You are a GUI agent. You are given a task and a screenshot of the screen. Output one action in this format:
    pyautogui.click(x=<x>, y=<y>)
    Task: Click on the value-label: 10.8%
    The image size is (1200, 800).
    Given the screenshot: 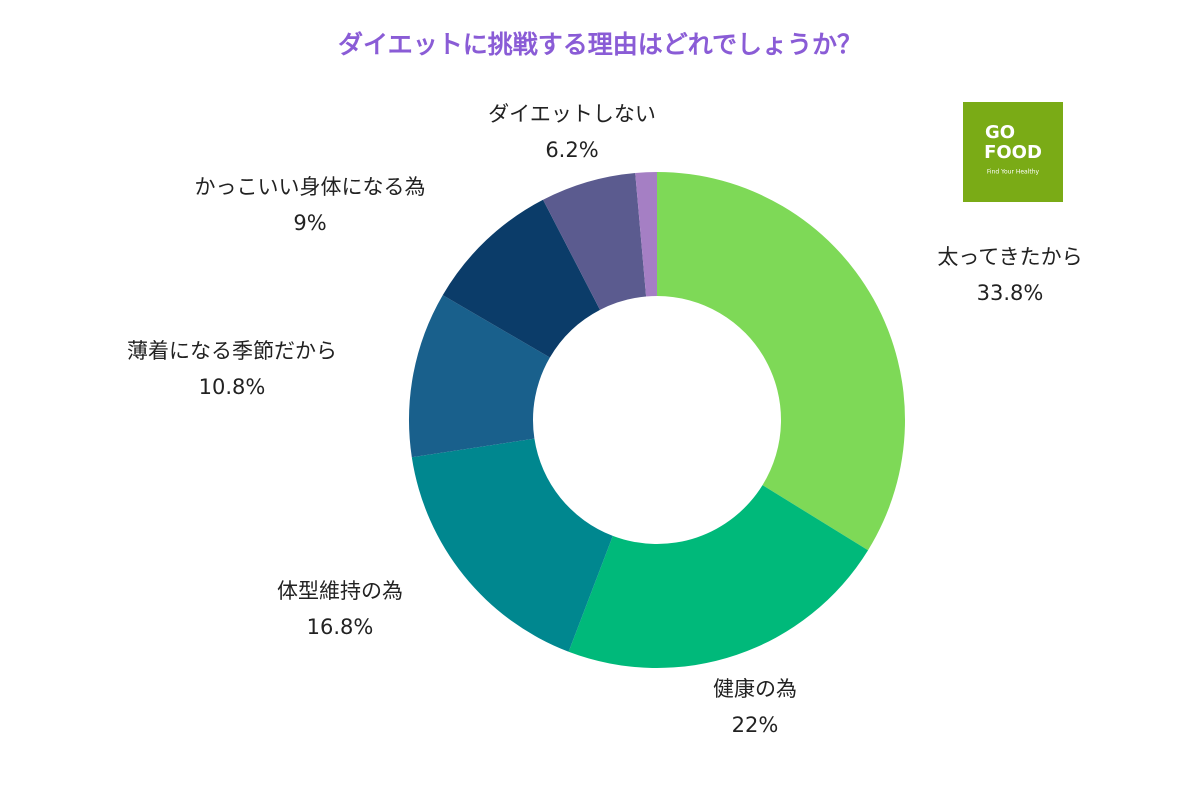 What is the action you would take?
    pyautogui.click(x=232, y=387)
    